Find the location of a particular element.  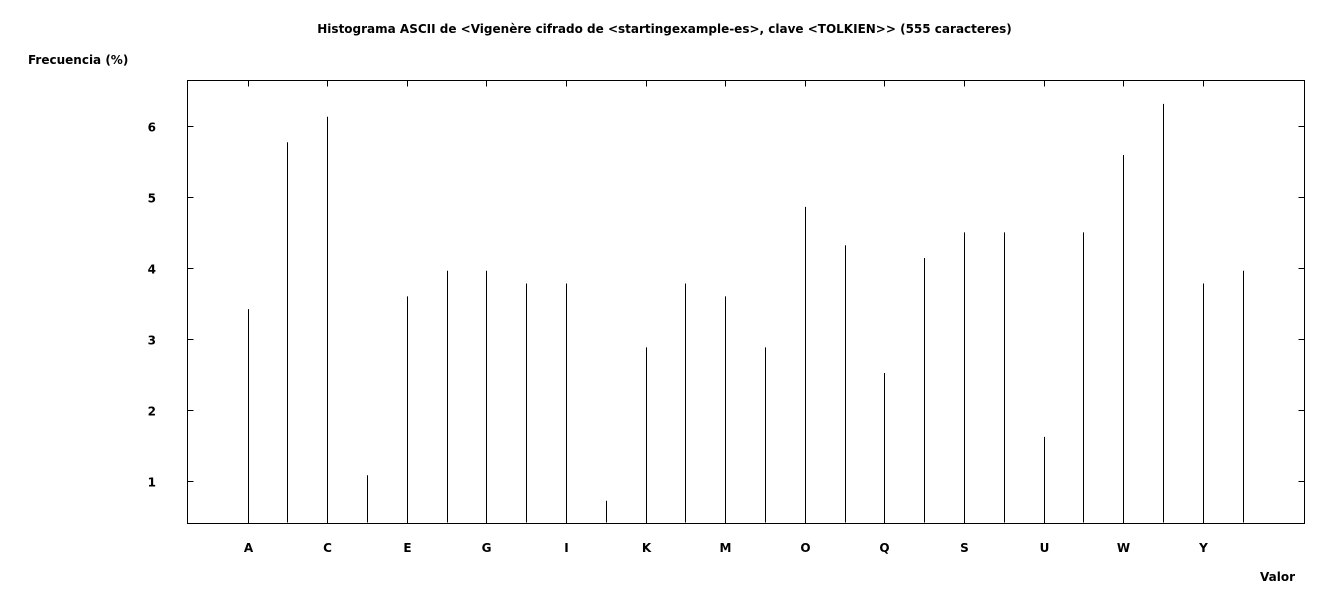

x-tick-label: O is located at coordinates (805, 548).